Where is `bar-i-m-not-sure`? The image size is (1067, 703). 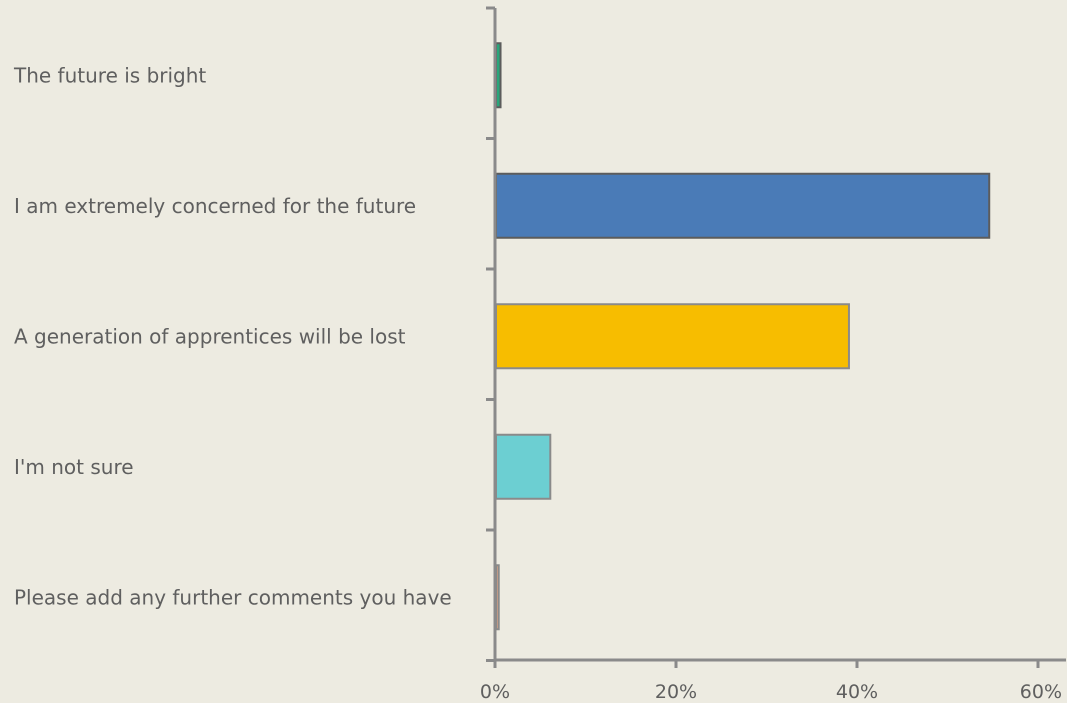
bar-i-m-not-sure is located at coordinates (523, 466).